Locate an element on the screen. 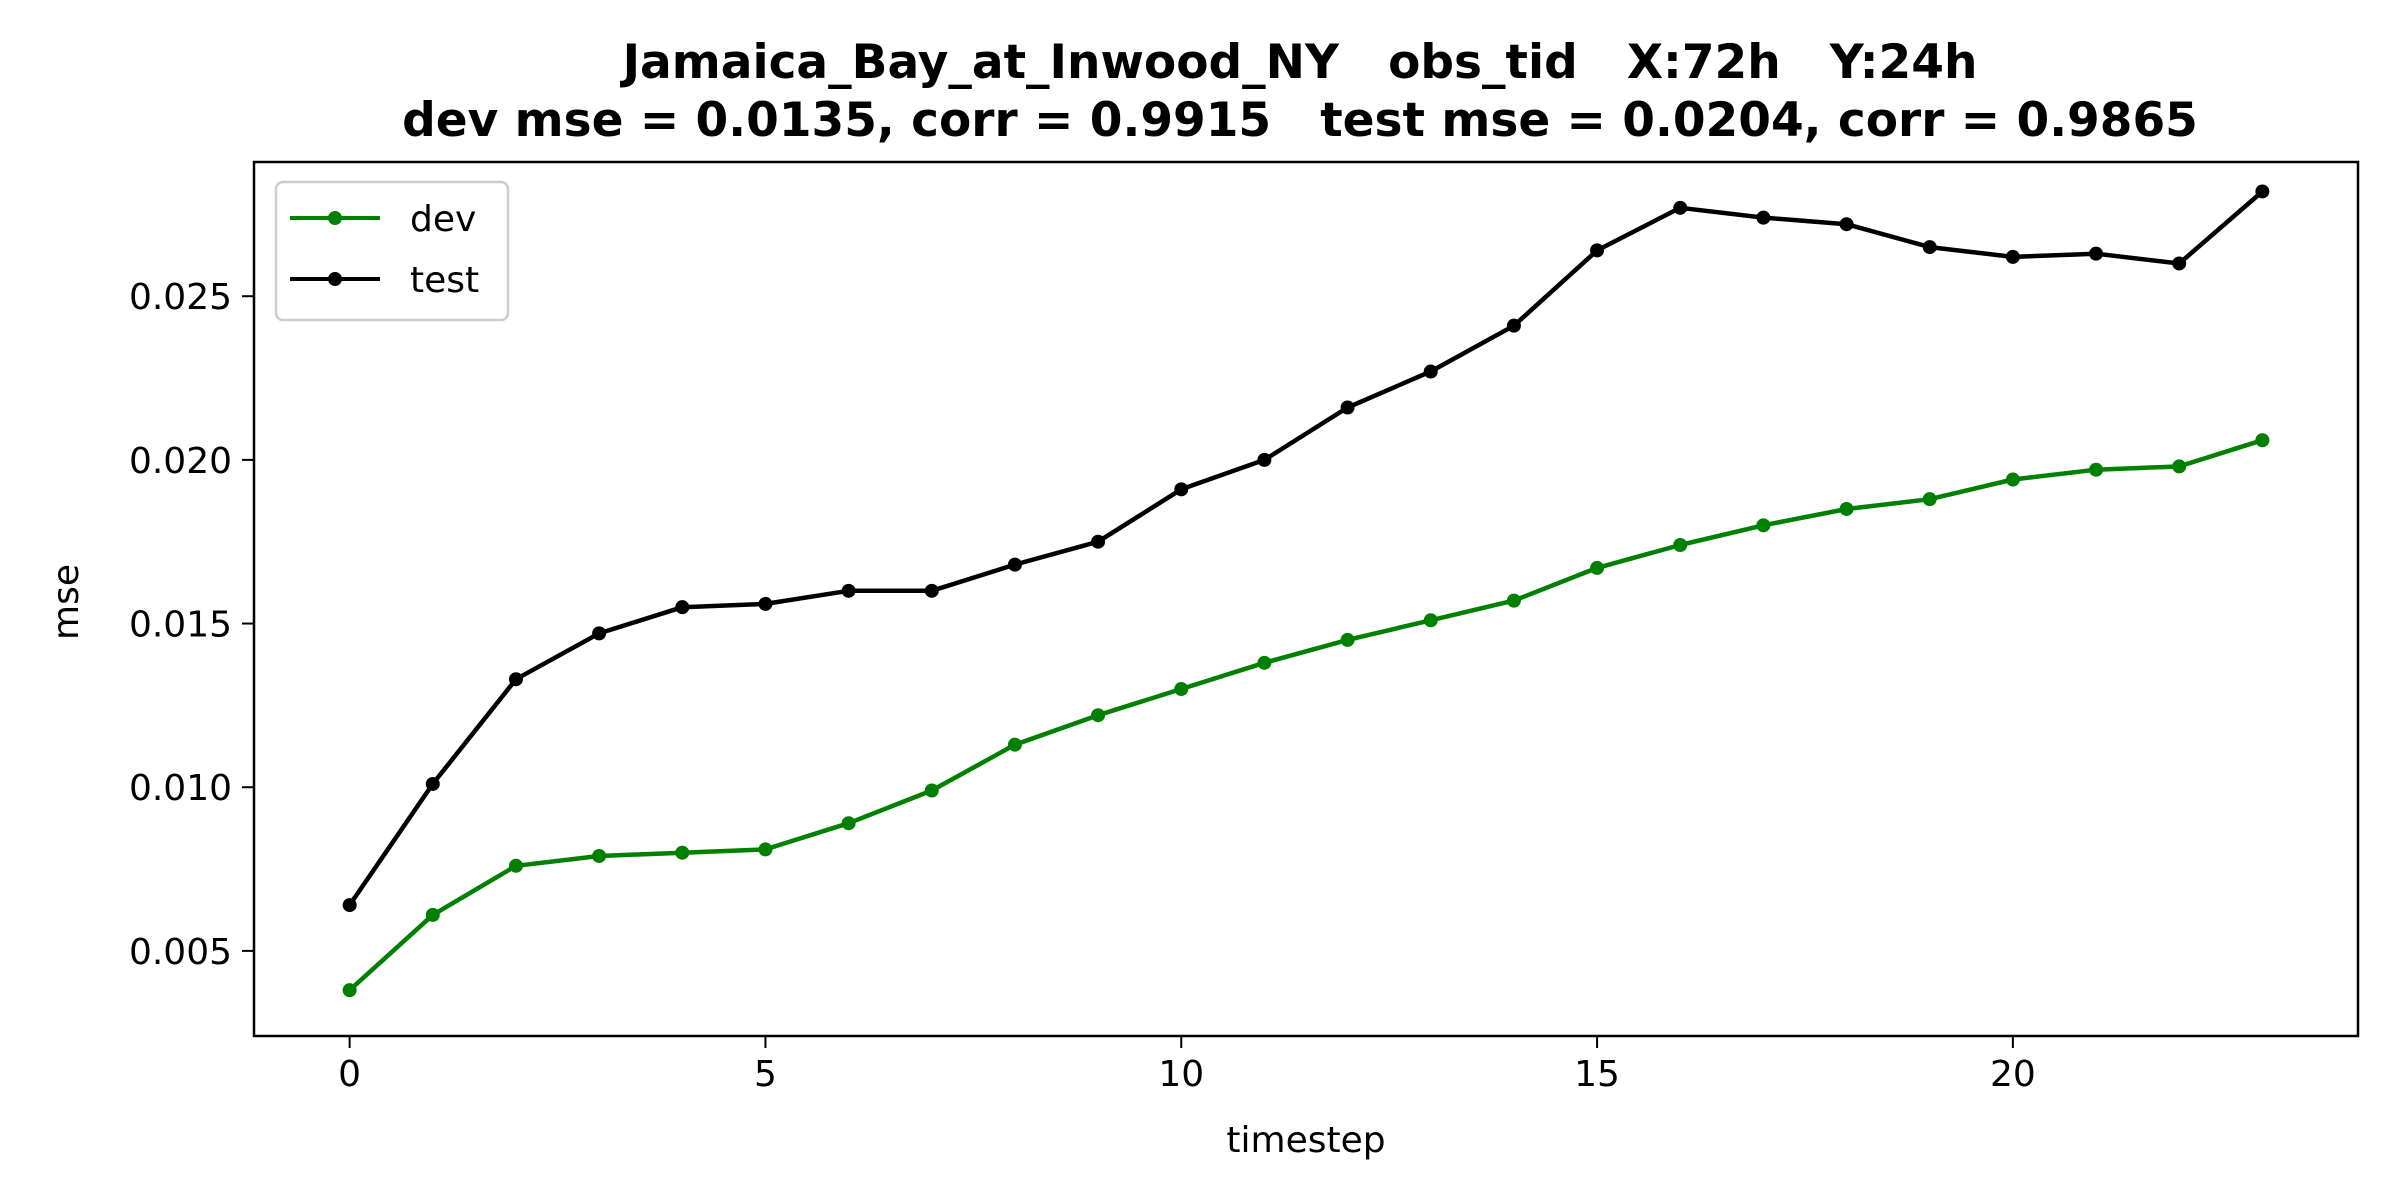 This screenshot has height=1200, width=2400. y-axis-label: mse is located at coordinates (66, 602).